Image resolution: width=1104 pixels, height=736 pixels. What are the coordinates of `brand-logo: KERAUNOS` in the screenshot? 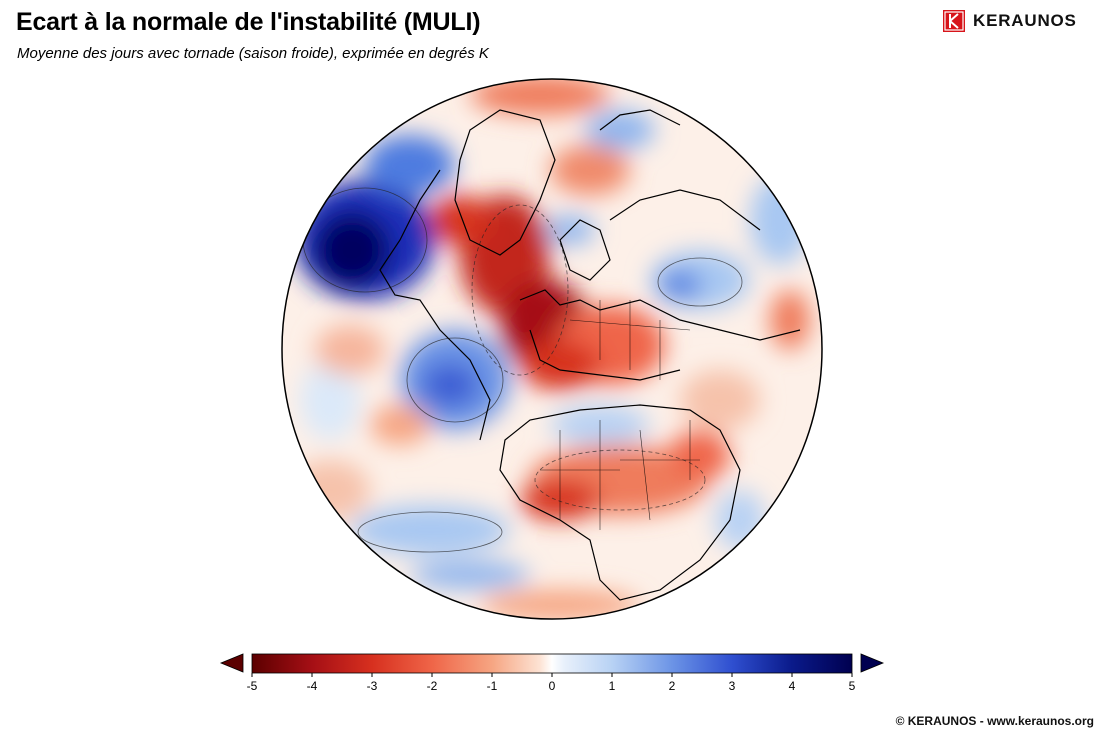 It's located at (1010, 21).